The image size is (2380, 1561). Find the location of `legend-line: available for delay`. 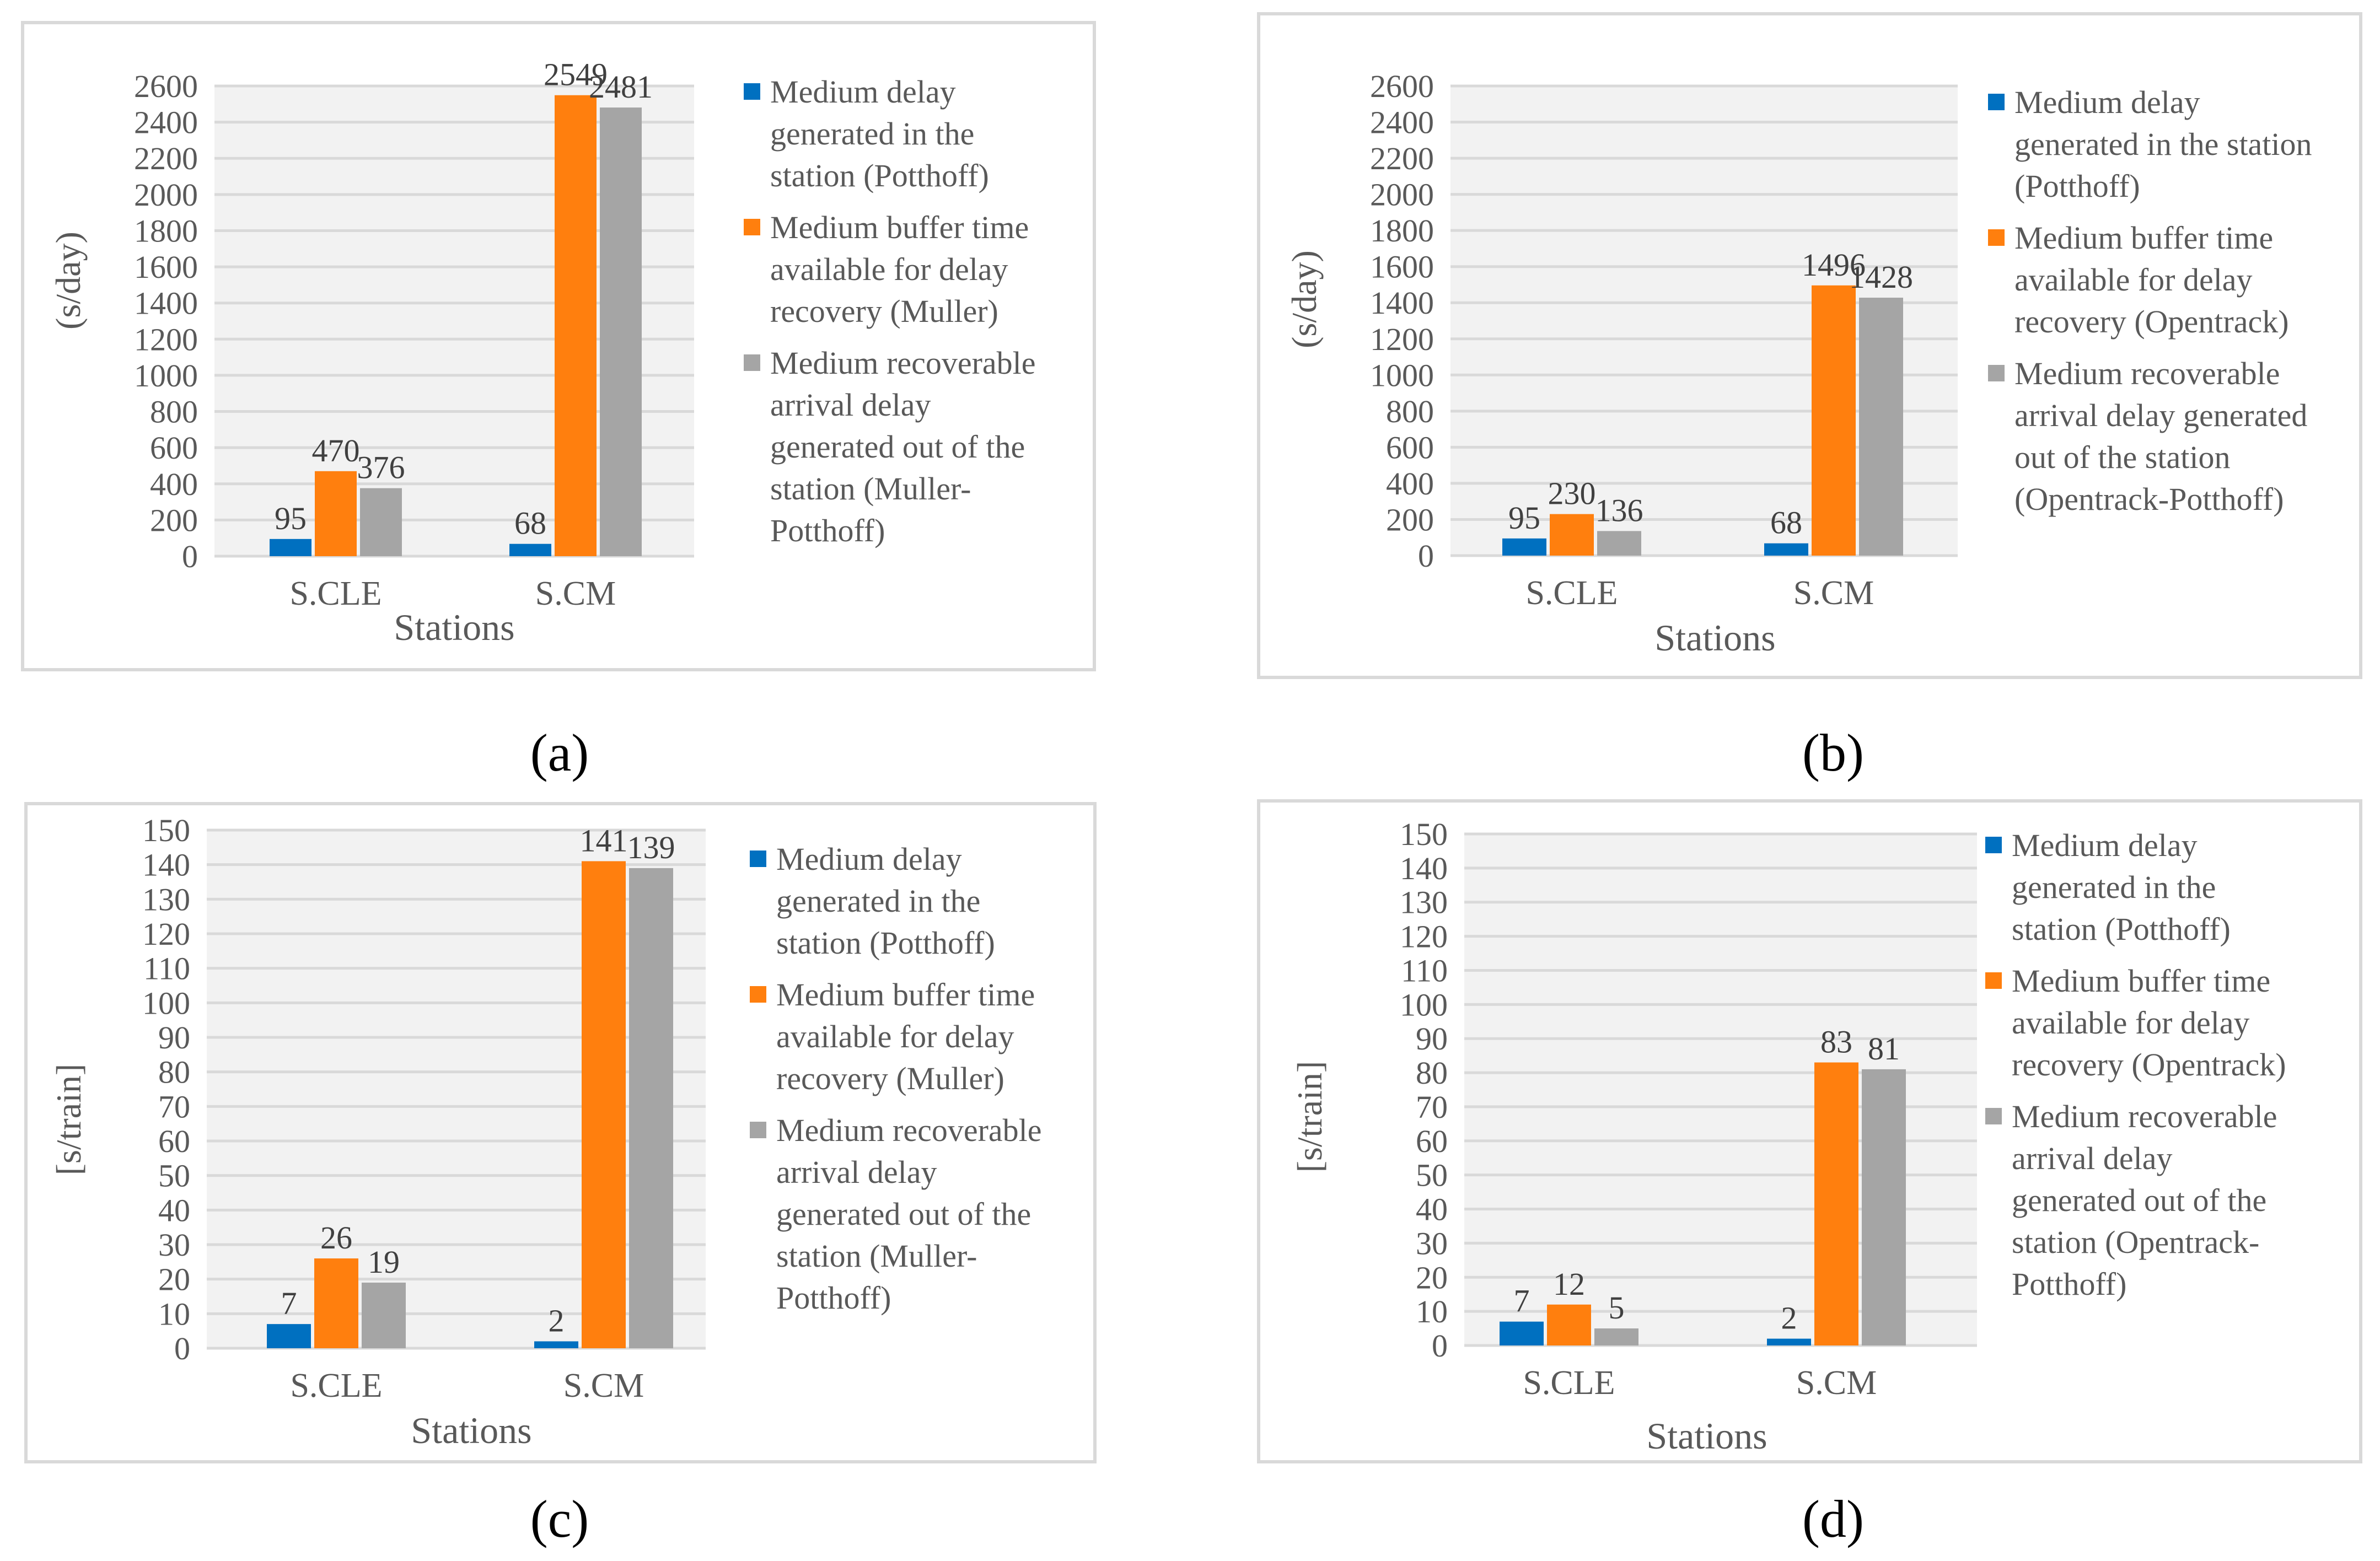

legend-line: available for delay is located at coordinates (2133, 280).